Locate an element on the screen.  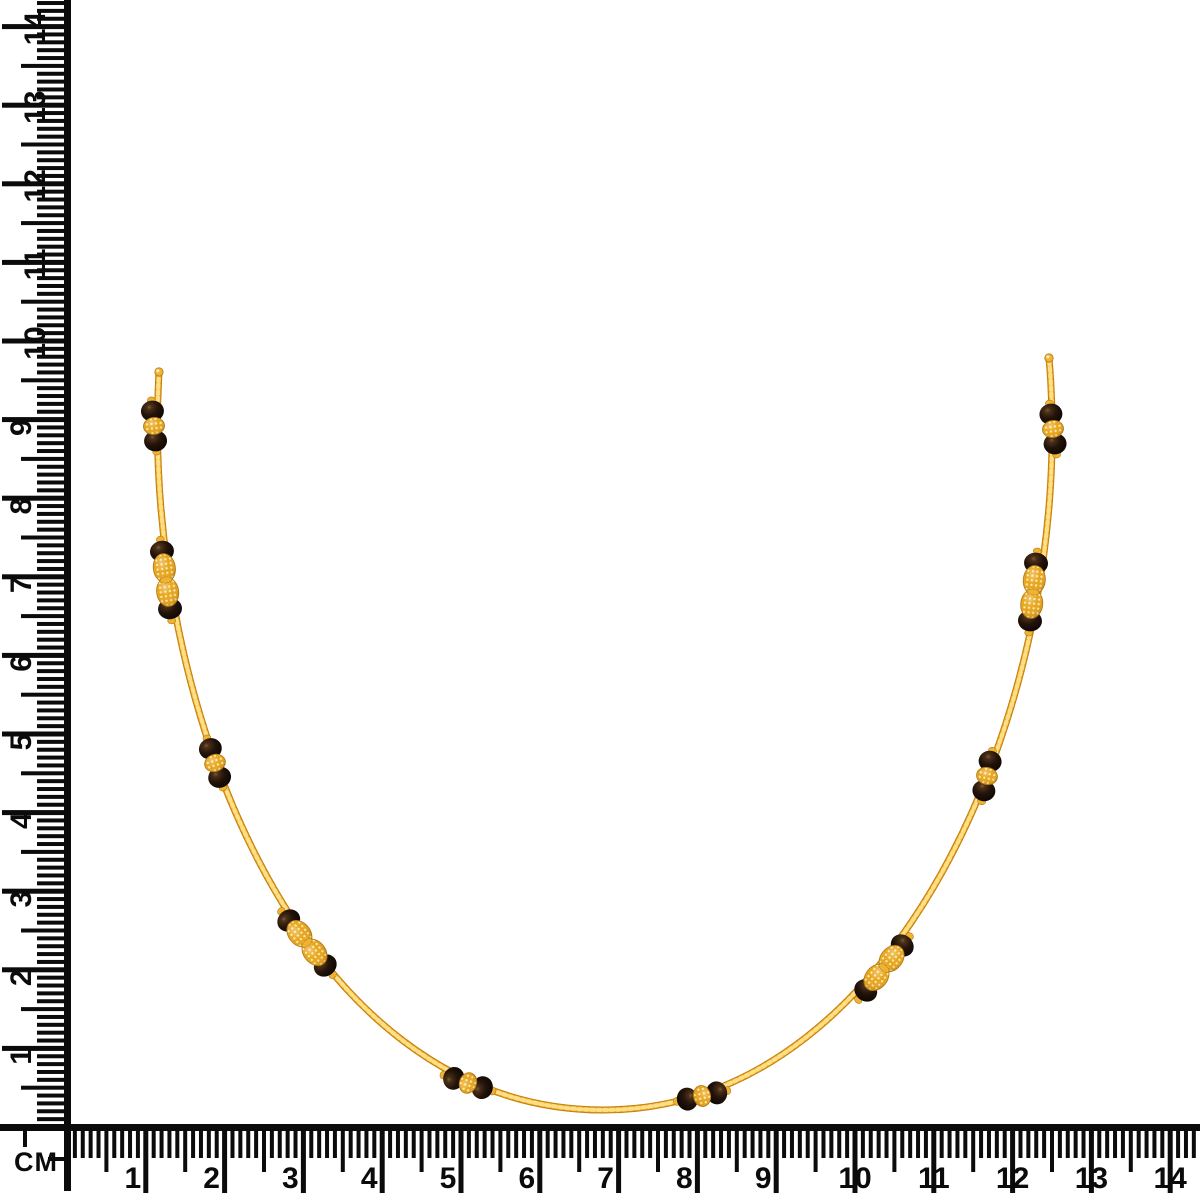
black-bead is located at coordinates (1051, 414).